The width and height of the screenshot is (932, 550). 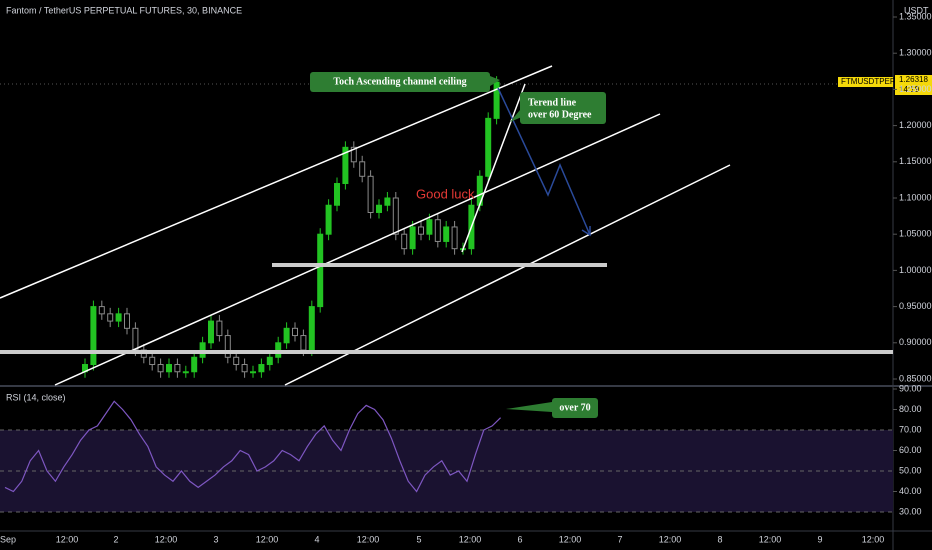 I want to click on x-tick-label: Sep, so click(x=8, y=539).